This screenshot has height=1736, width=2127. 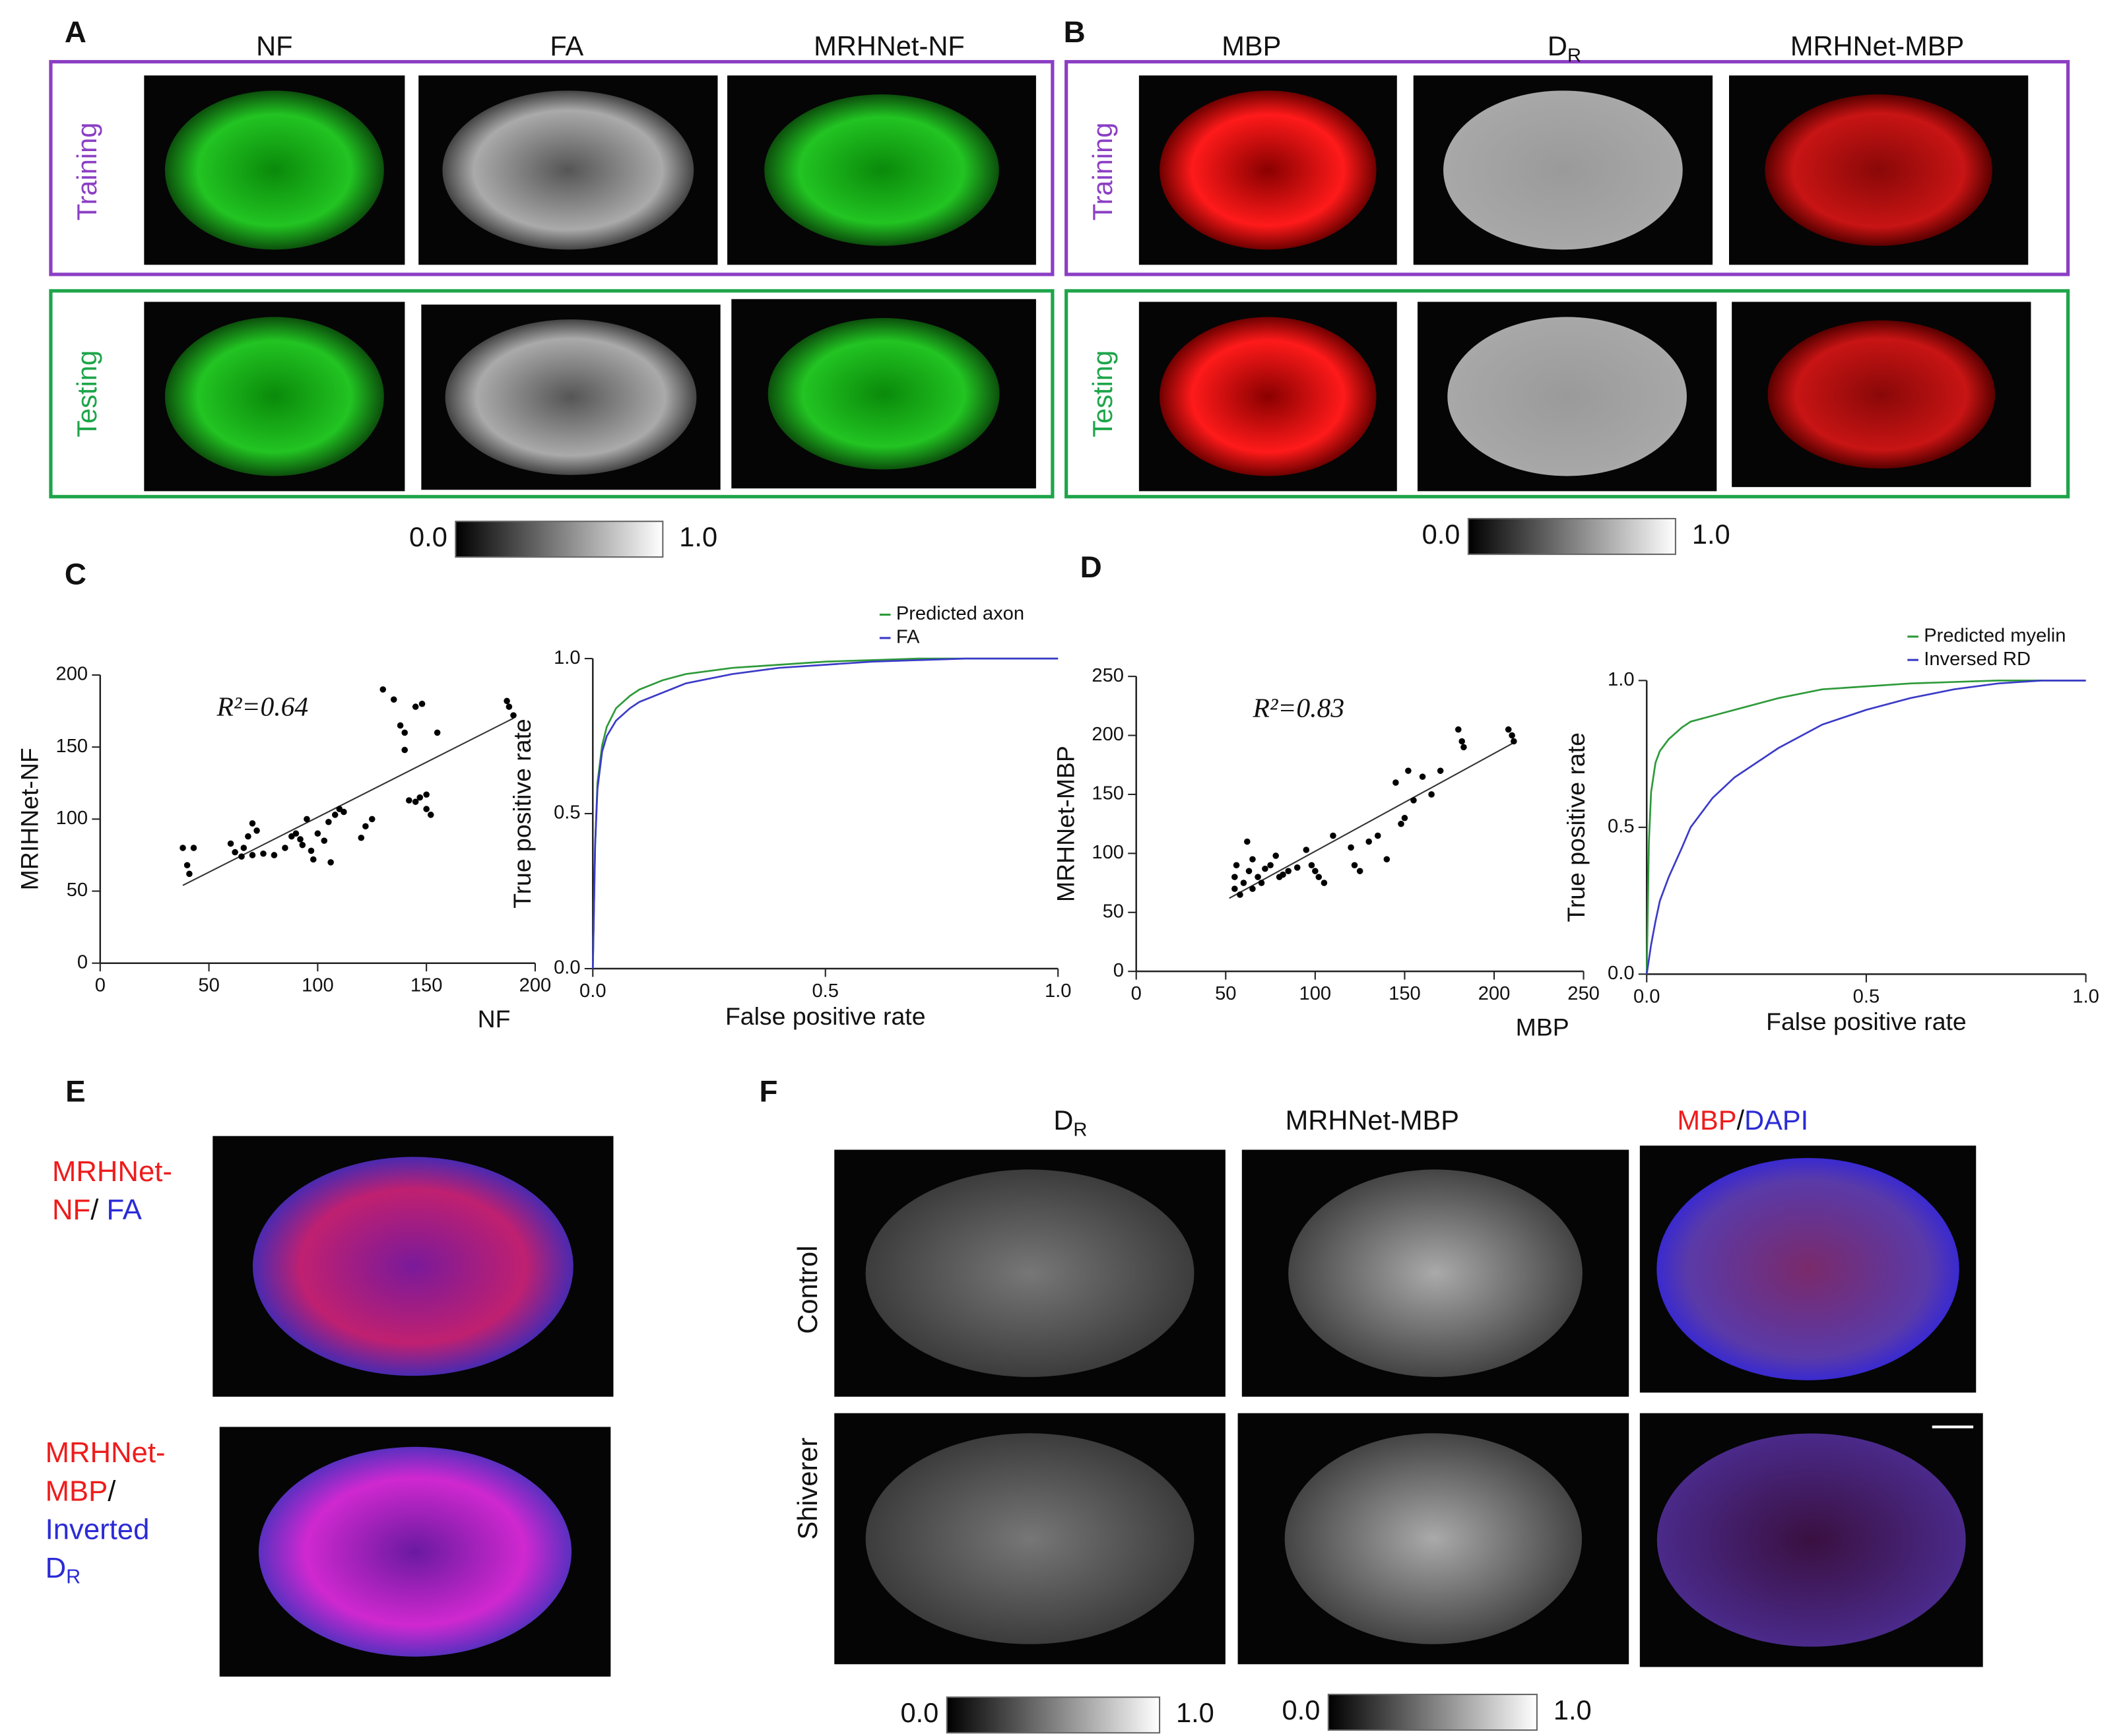 I want to click on x-axis-label: False positive rate, so click(x=1867, y=1022).